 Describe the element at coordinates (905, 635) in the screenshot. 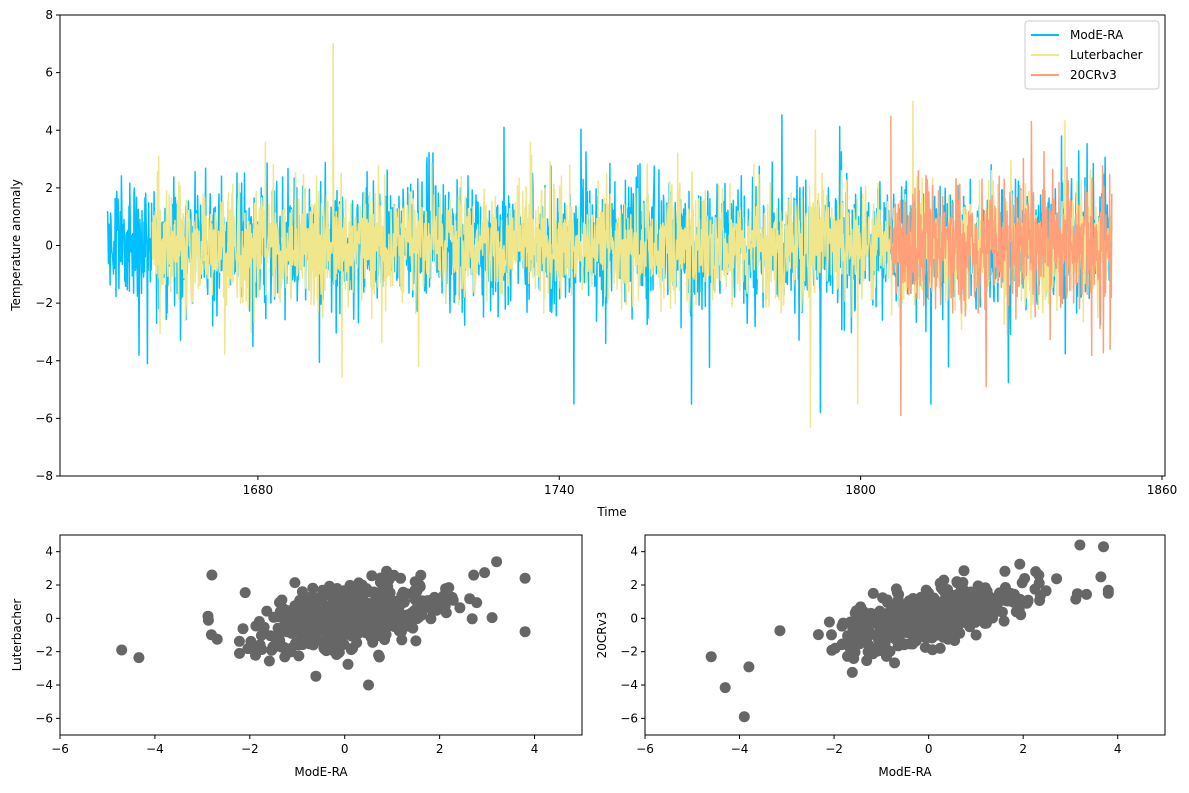

I see `scatter-20crv3-frame` at that location.